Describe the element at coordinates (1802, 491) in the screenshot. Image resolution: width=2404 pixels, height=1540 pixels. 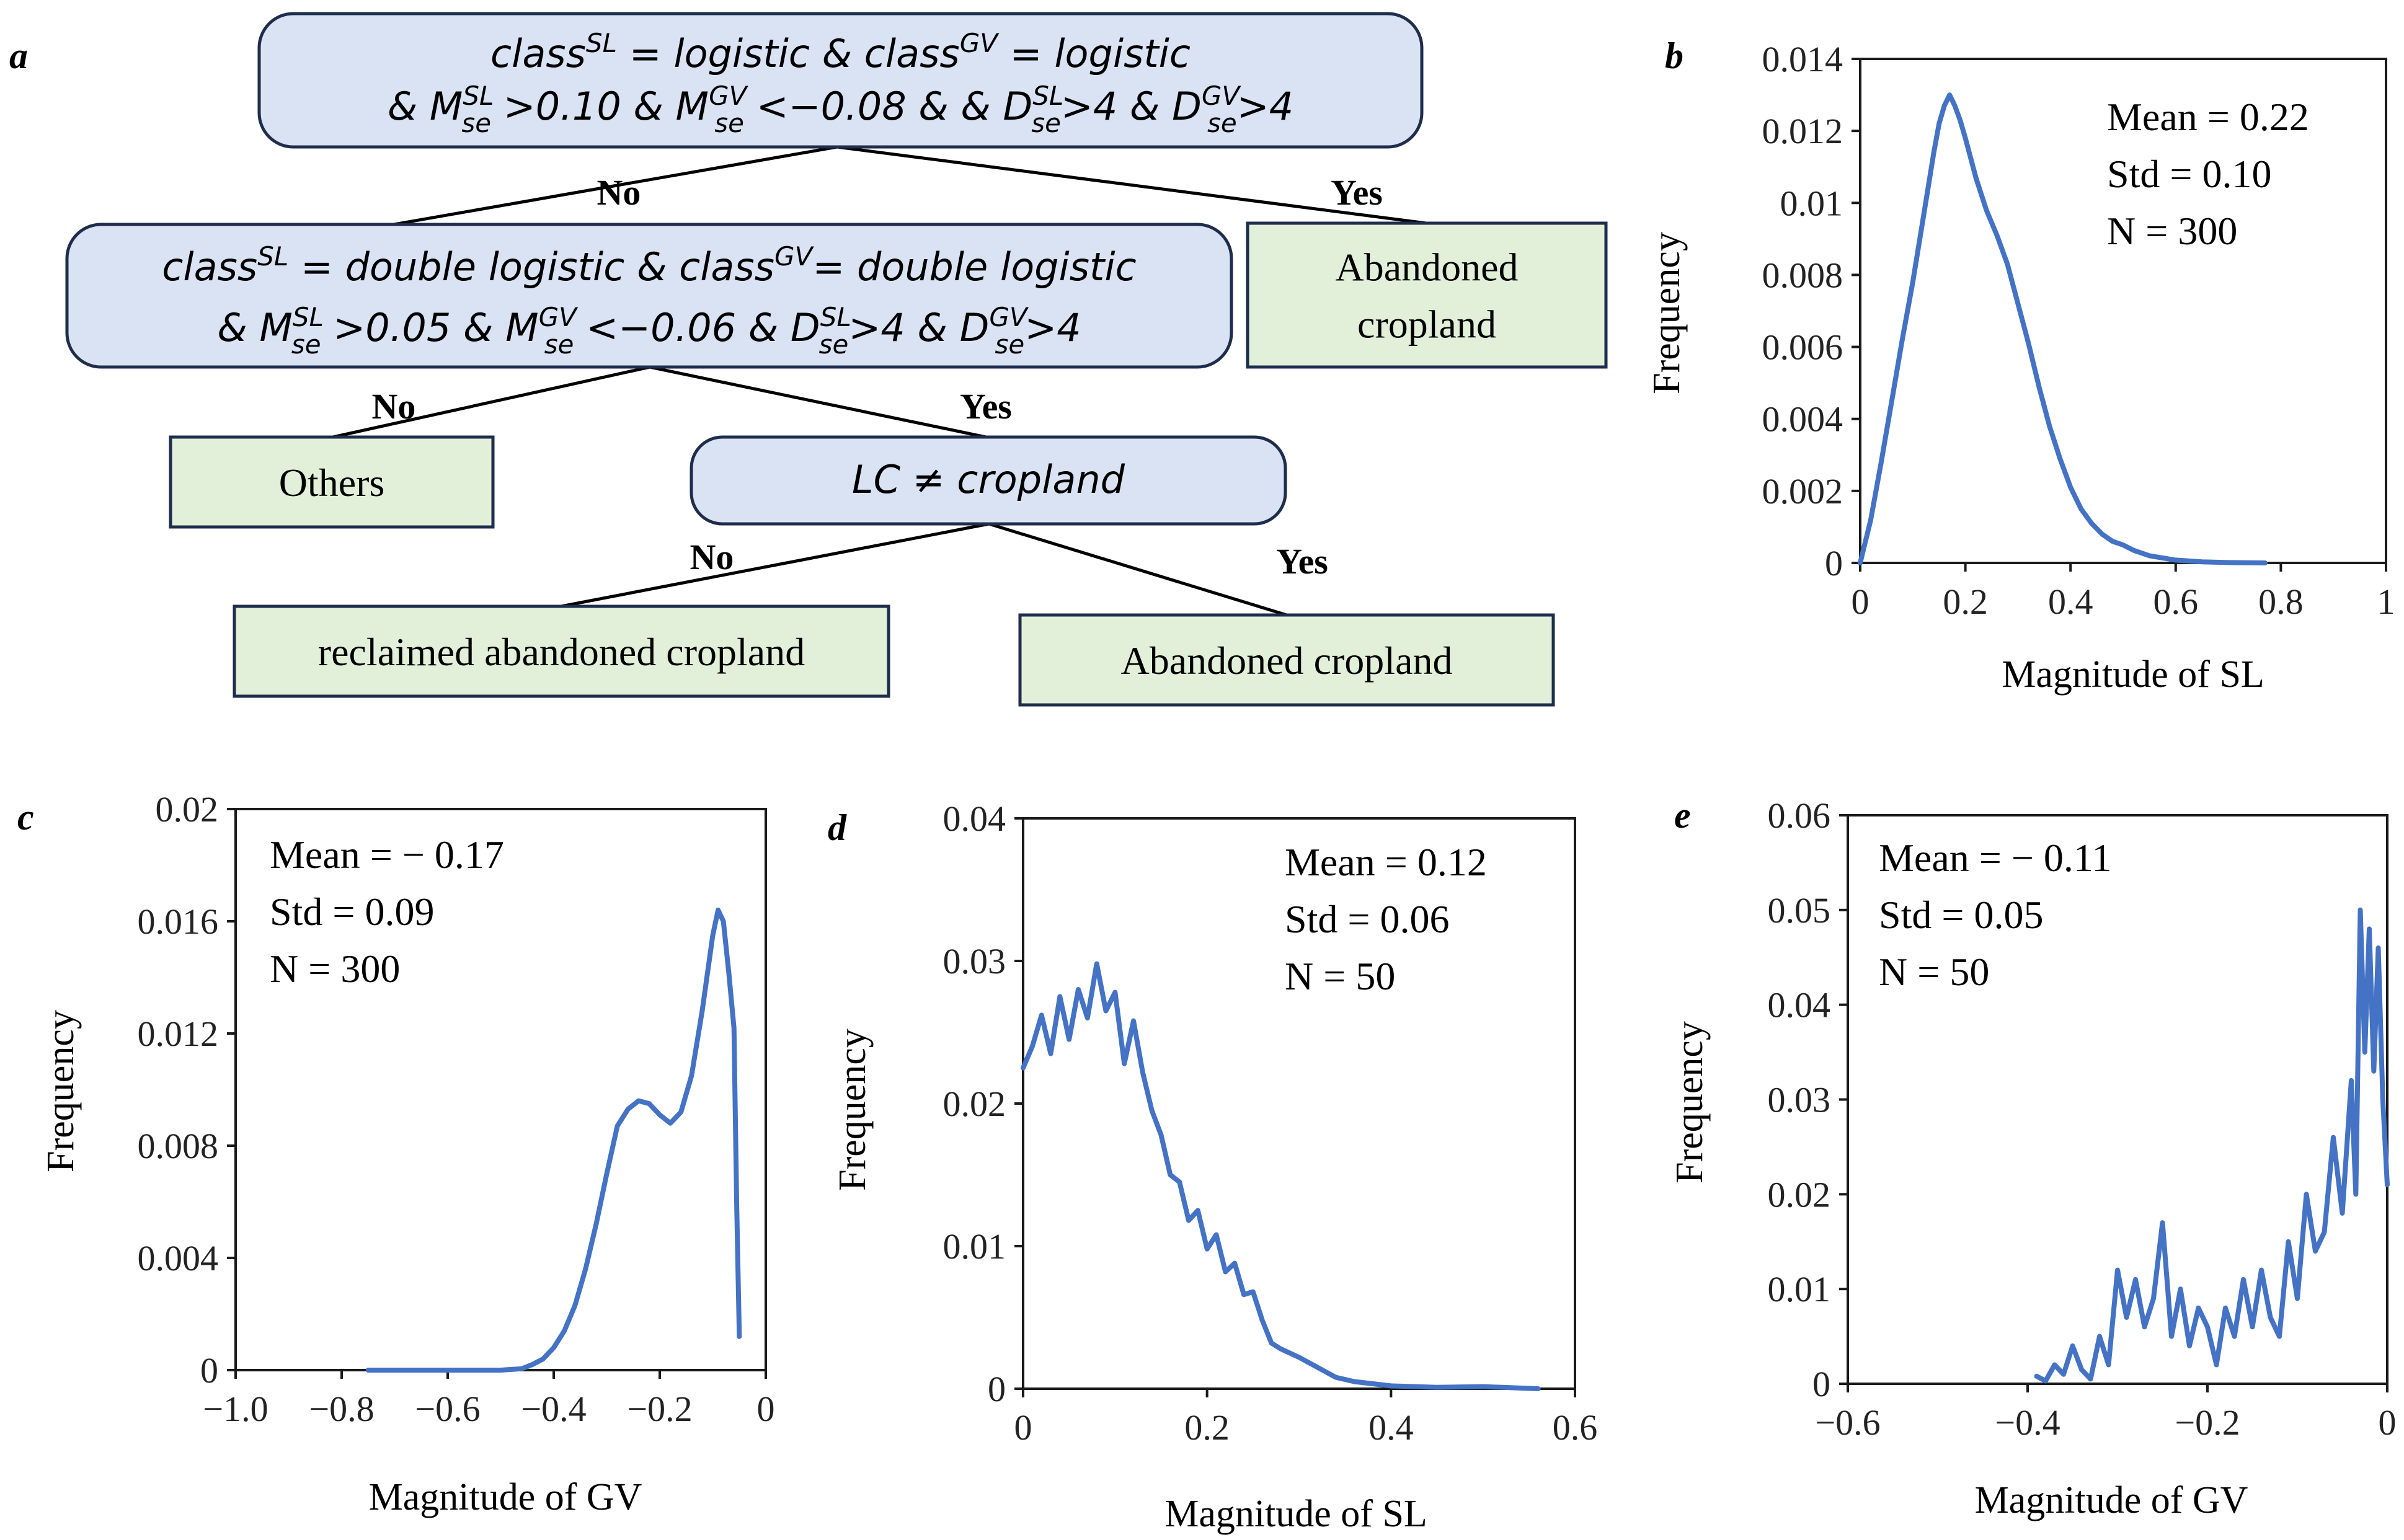
I see `y-tick-label: 0.002` at that location.